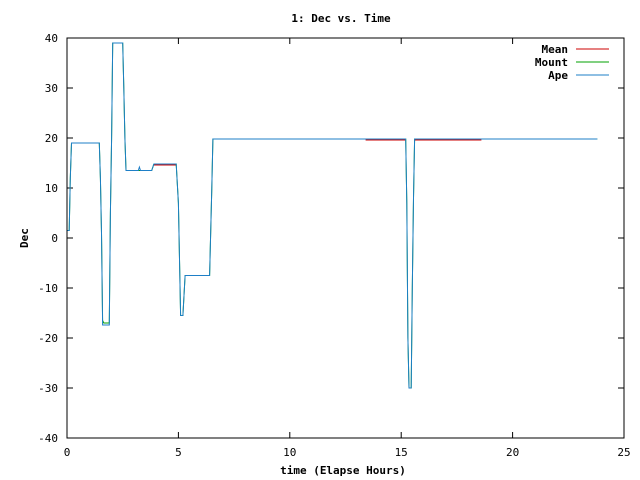  I want to click on y-tick-label: -30, so click(48, 388).